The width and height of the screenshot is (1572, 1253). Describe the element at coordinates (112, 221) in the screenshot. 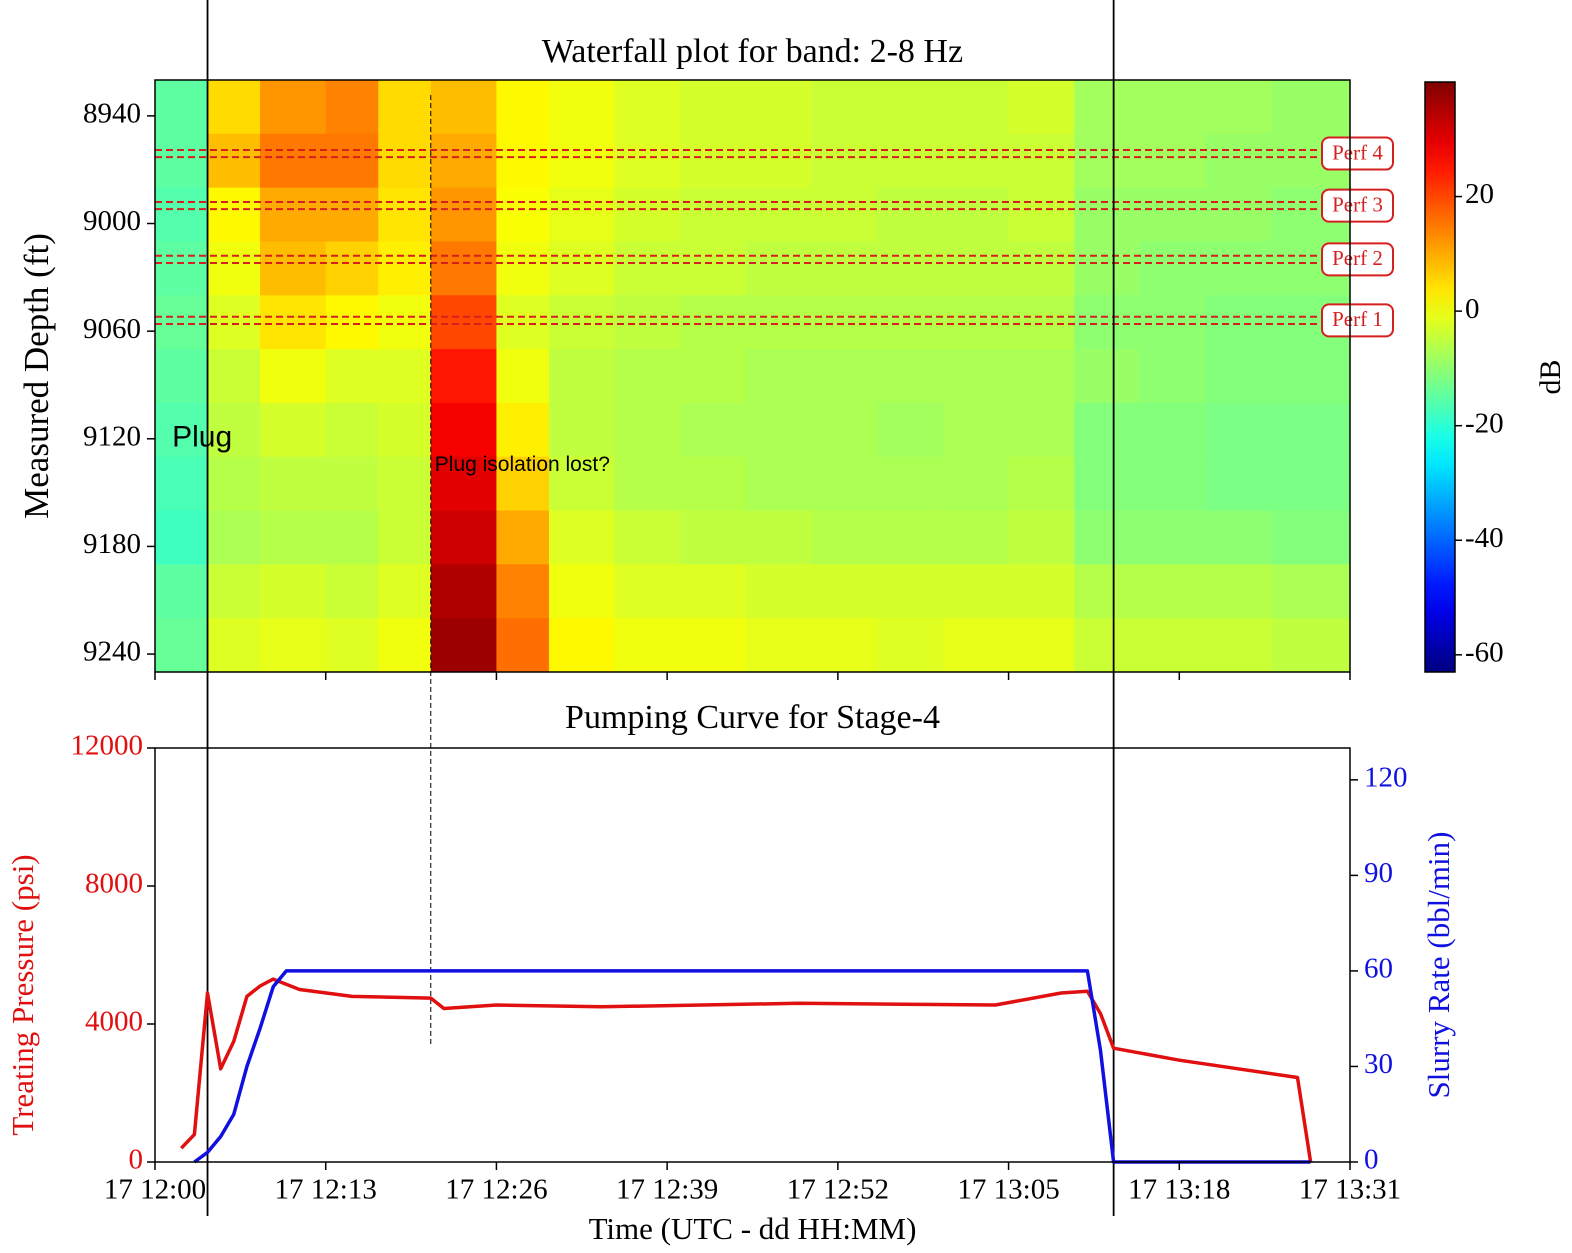

I see `y-tick-label: 9000` at that location.